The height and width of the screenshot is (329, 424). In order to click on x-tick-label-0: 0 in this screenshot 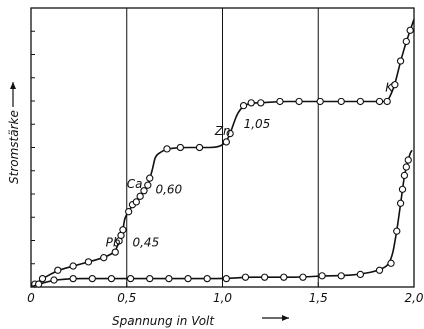, I will do `click(31, 298)`.